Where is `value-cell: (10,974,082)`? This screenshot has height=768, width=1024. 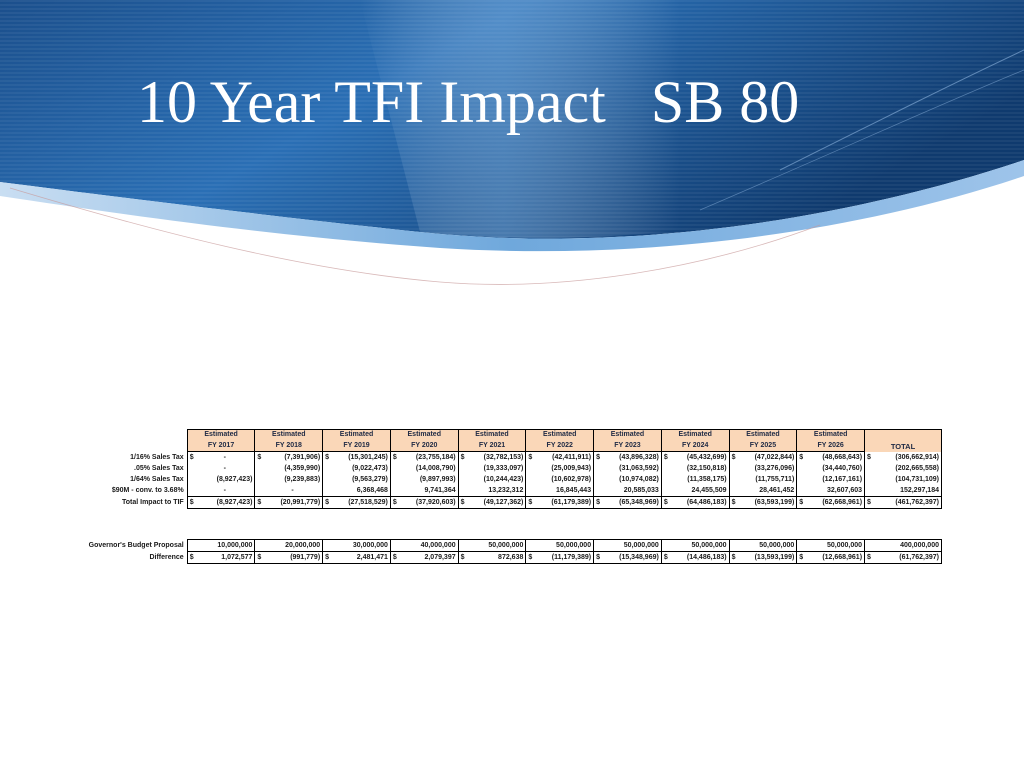 value-cell: (10,974,082) is located at coordinates (639, 479).